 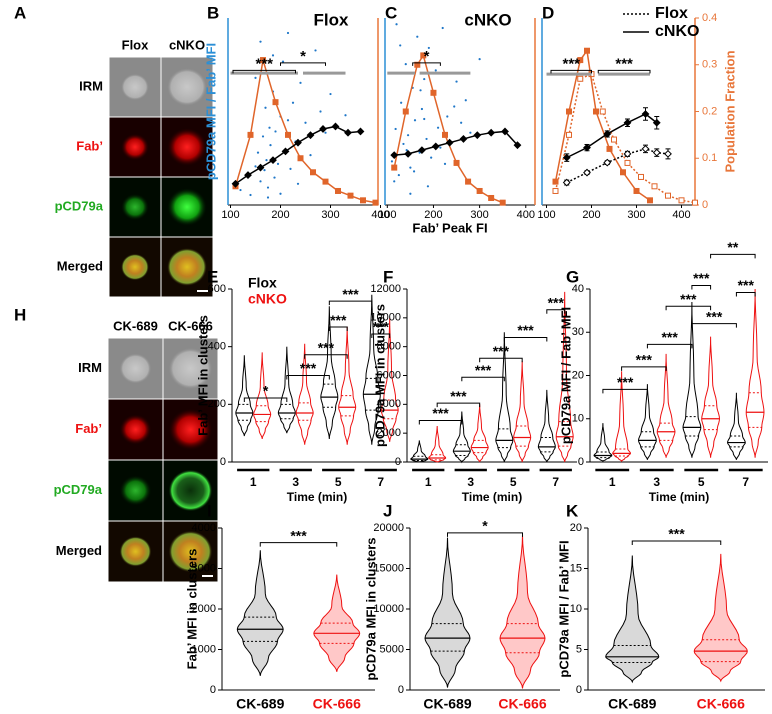 I want to click on significance-label: *, so click(x=427, y=56).